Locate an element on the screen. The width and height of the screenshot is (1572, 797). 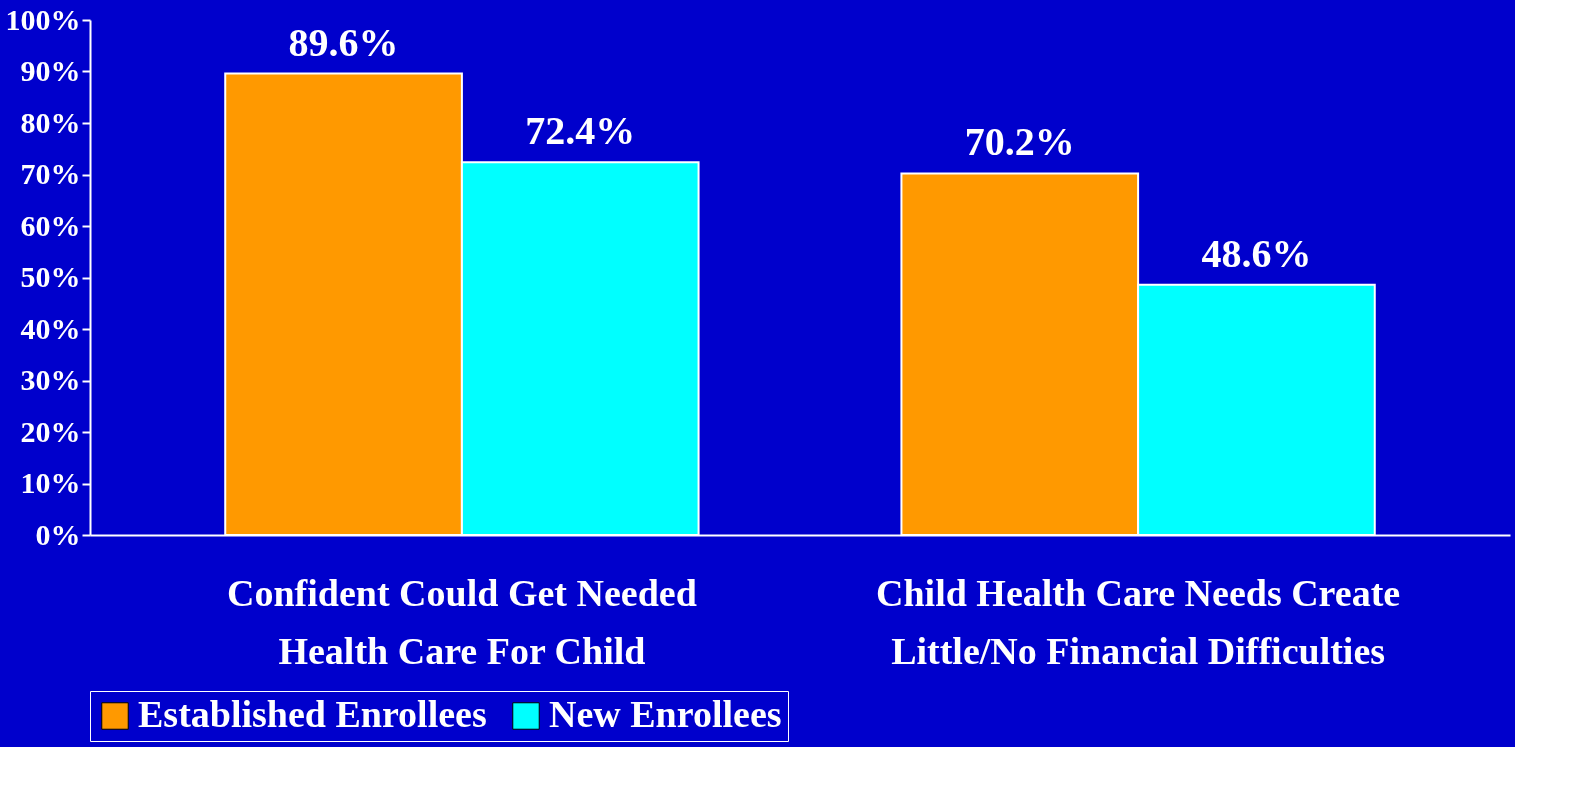
y-tick-label: 30% is located at coordinates (50, 379).